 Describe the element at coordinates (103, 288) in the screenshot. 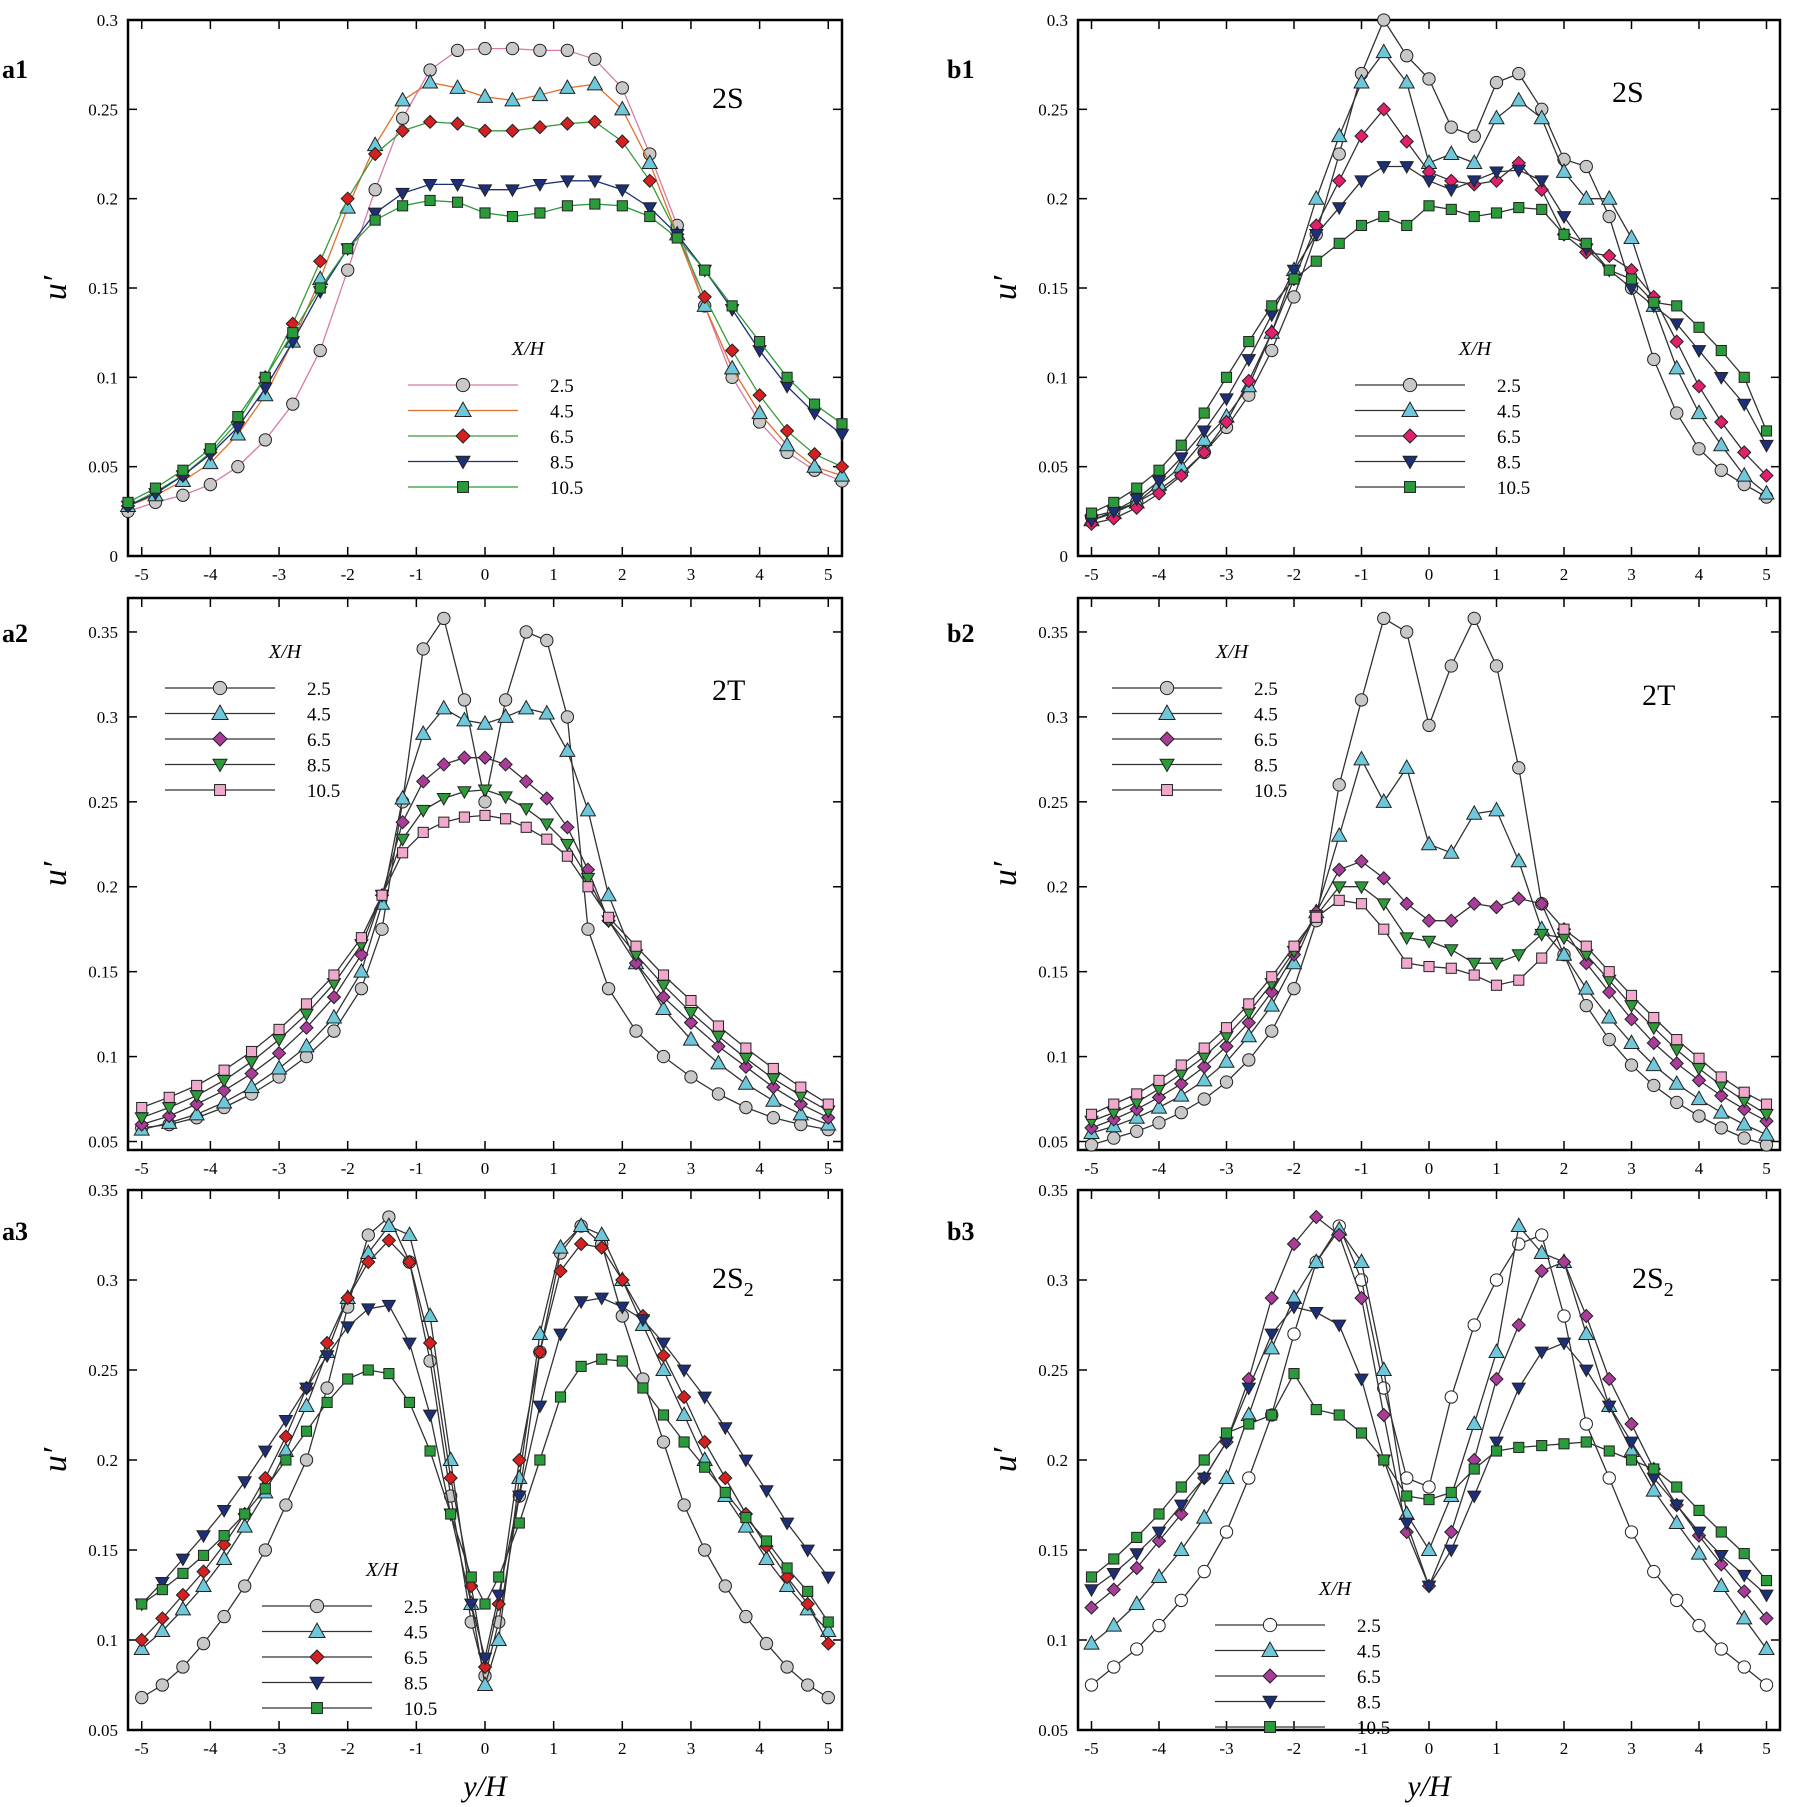

I see `y-tick-label: 0.15` at that location.